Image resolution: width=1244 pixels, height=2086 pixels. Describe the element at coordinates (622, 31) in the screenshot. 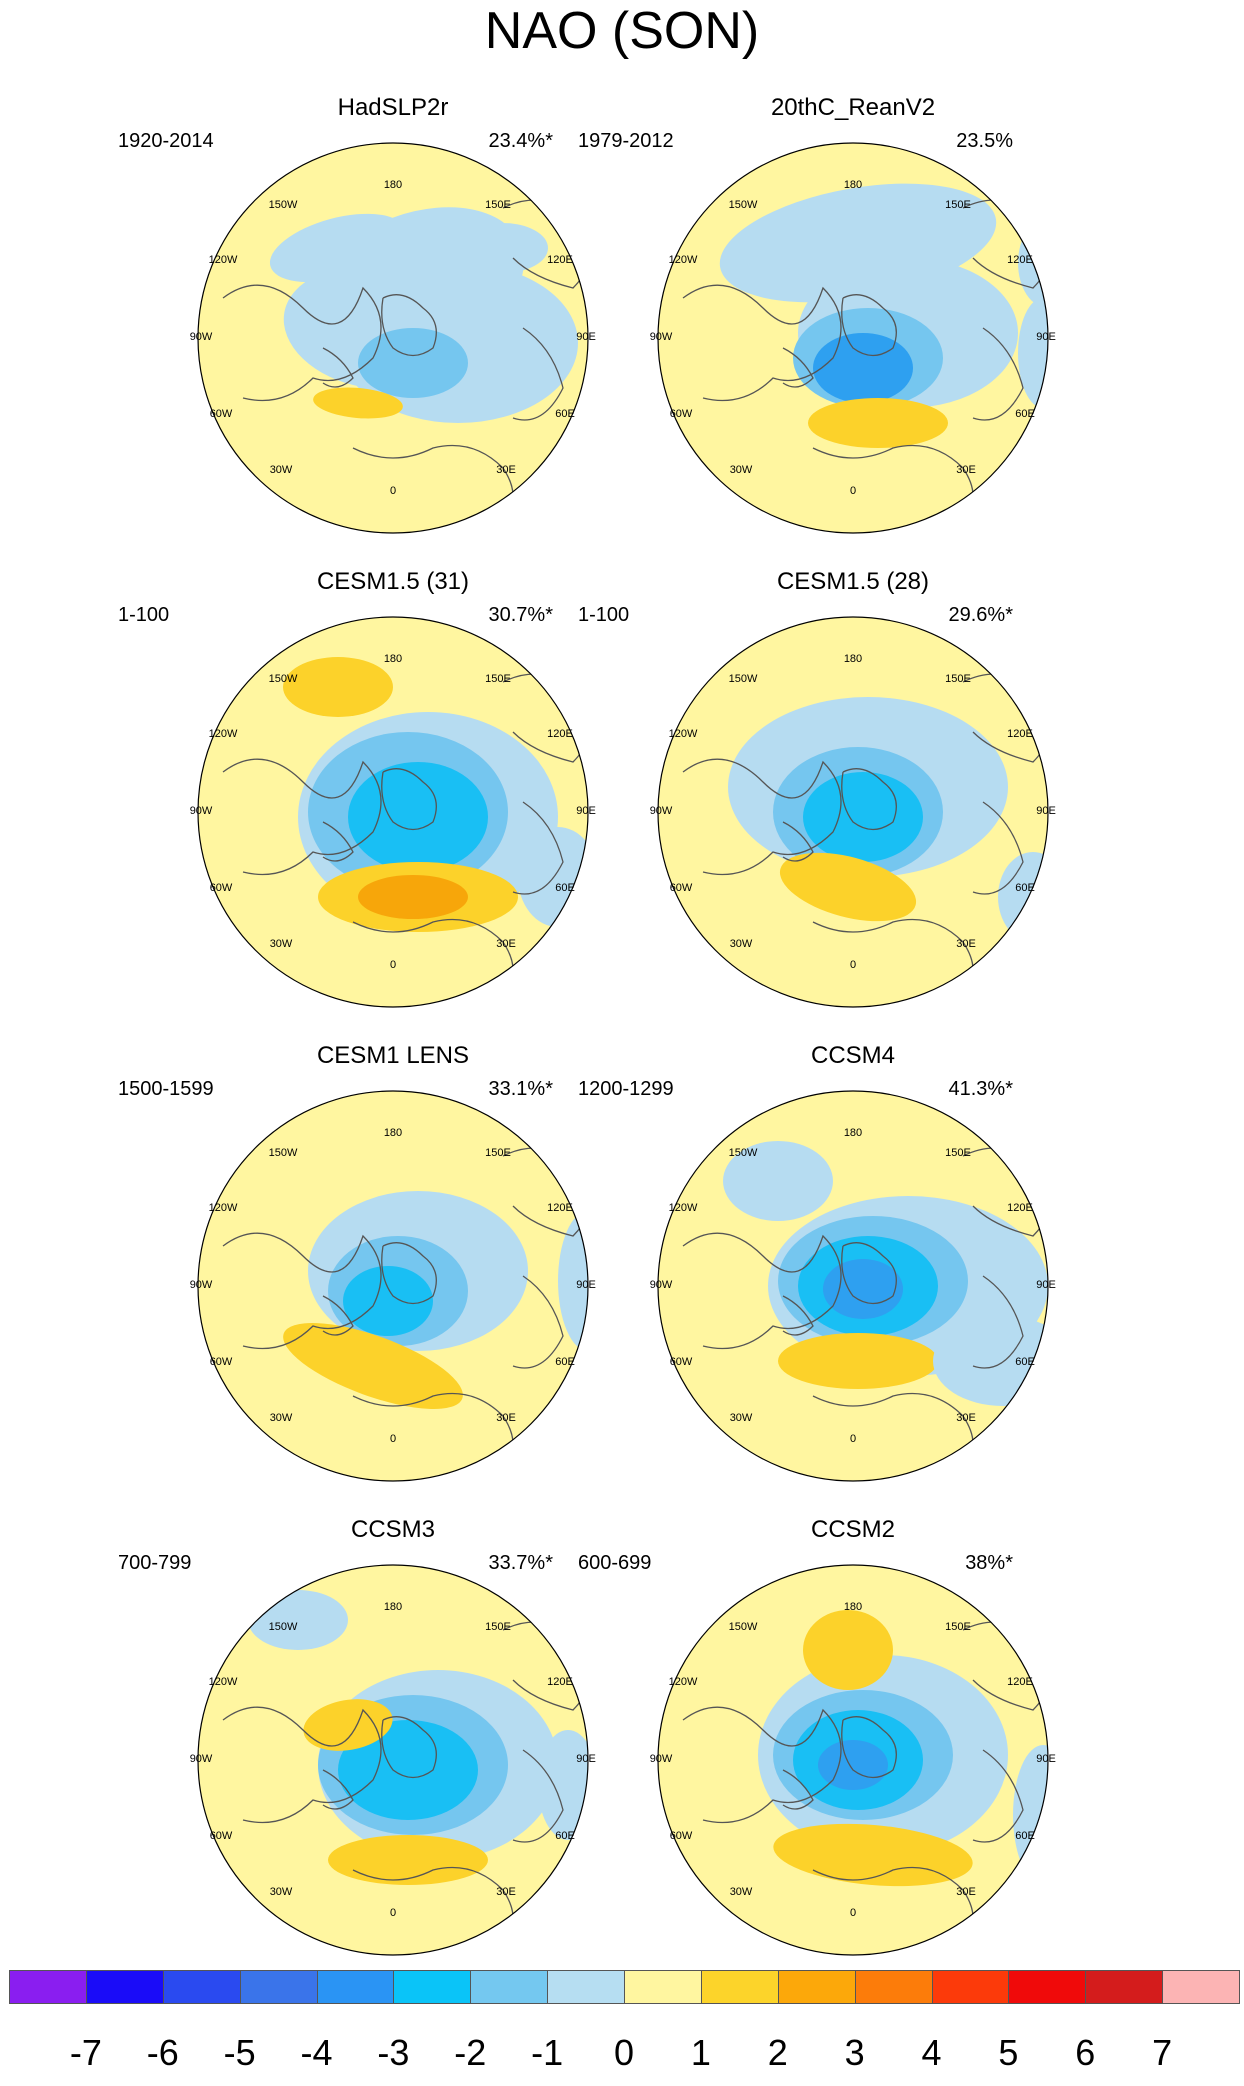

I see `figure-title: NAO (SON)` at that location.